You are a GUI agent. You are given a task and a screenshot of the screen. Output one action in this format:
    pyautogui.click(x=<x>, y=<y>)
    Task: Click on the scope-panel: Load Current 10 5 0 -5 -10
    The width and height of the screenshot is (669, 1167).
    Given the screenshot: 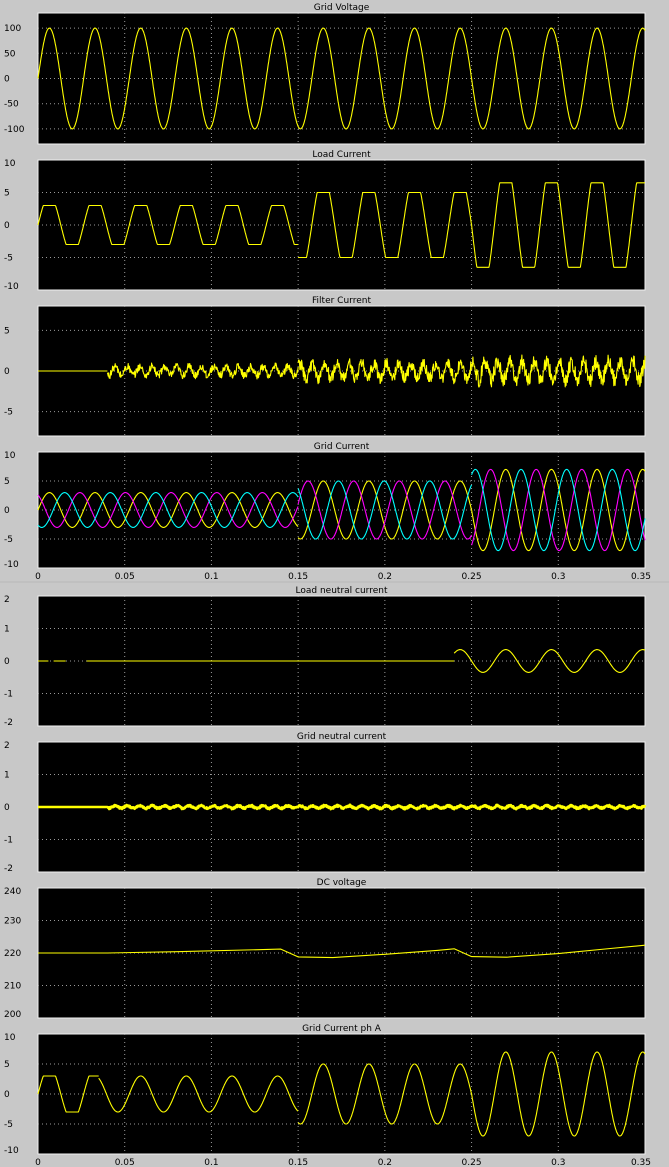 What is the action you would take?
    pyautogui.click(x=334, y=220)
    